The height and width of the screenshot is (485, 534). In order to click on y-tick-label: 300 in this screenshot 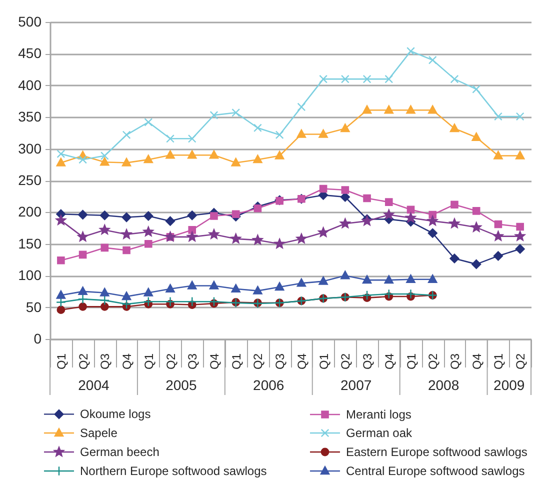, I will do `click(30, 148)`.